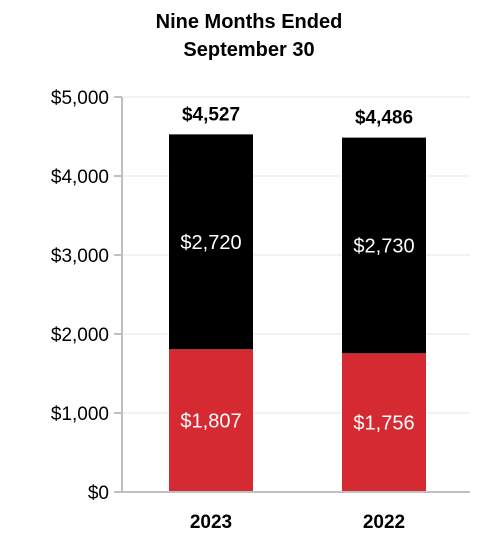 Image resolution: width=500 pixels, height=540 pixels. What do you see at coordinates (384, 118) in the screenshot?
I see `bar-total-label: $4,486` at bounding box center [384, 118].